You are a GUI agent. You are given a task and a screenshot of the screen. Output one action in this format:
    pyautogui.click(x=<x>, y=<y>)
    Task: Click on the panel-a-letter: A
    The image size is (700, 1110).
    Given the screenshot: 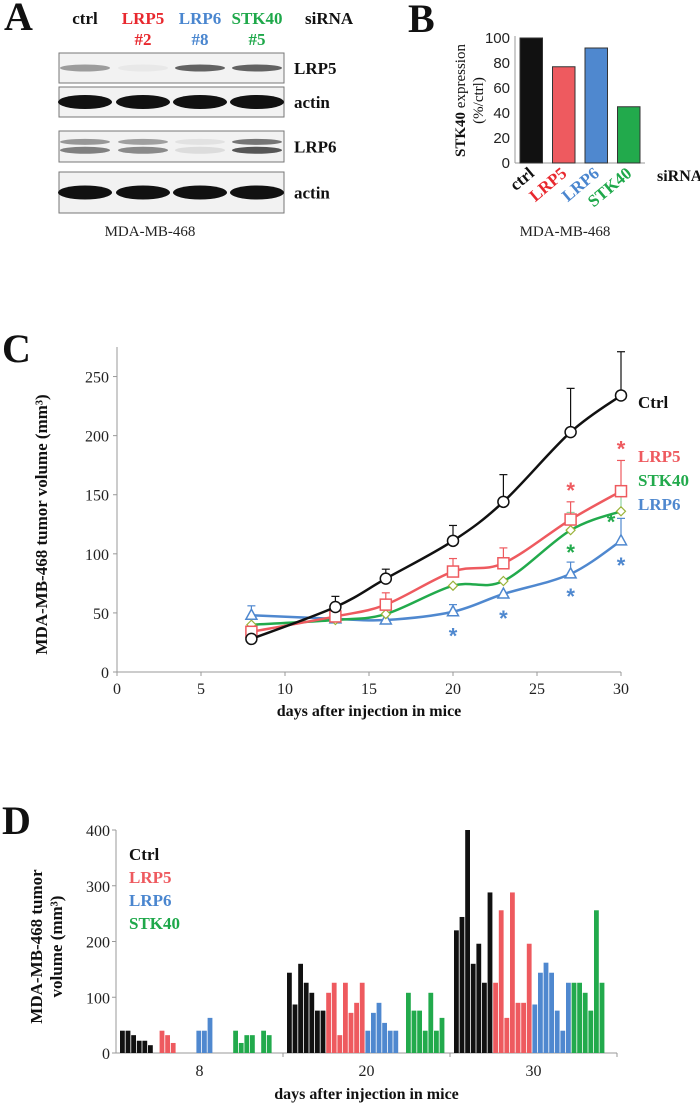 What is the action you would take?
    pyautogui.click(x=18, y=19)
    